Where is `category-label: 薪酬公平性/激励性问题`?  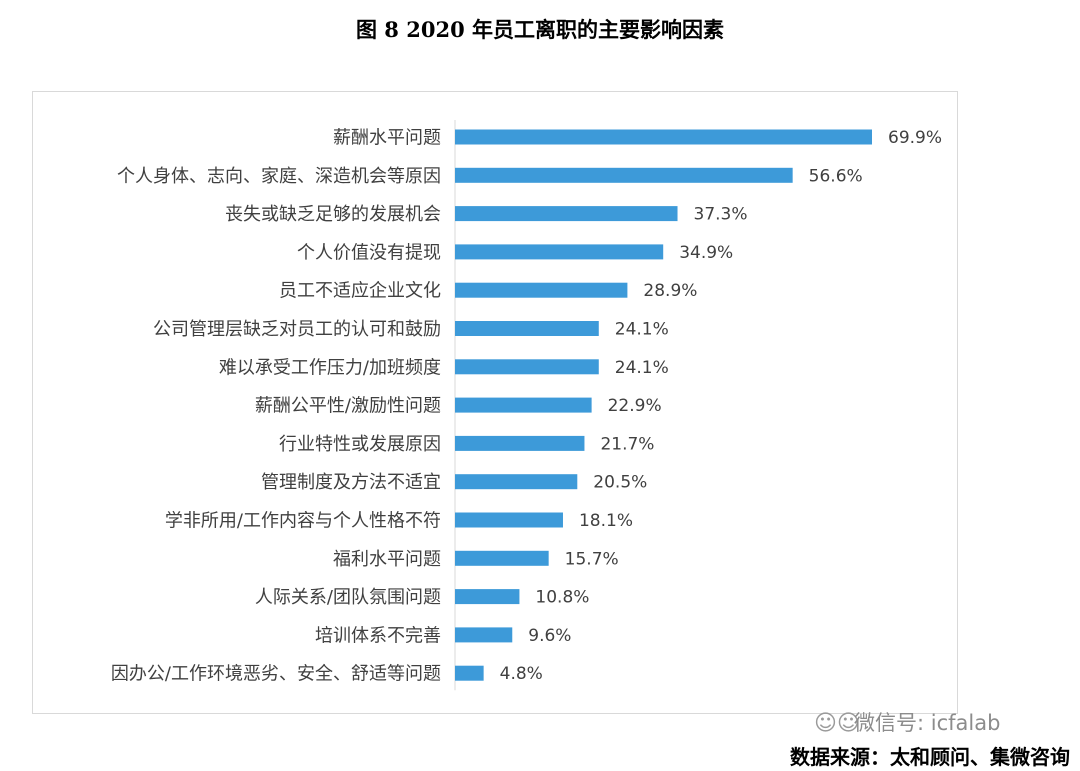
category-label: 薪酬公平性/激励性问题 is located at coordinates (348, 406).